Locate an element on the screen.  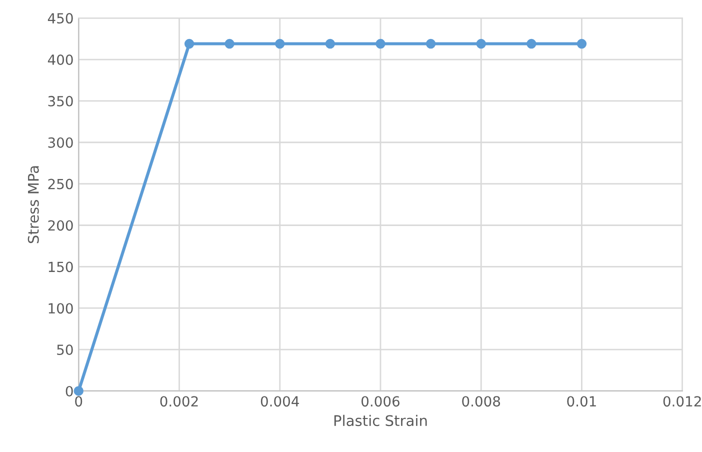
x-tick-label: 0.006 is located at coordinates (381, 401).